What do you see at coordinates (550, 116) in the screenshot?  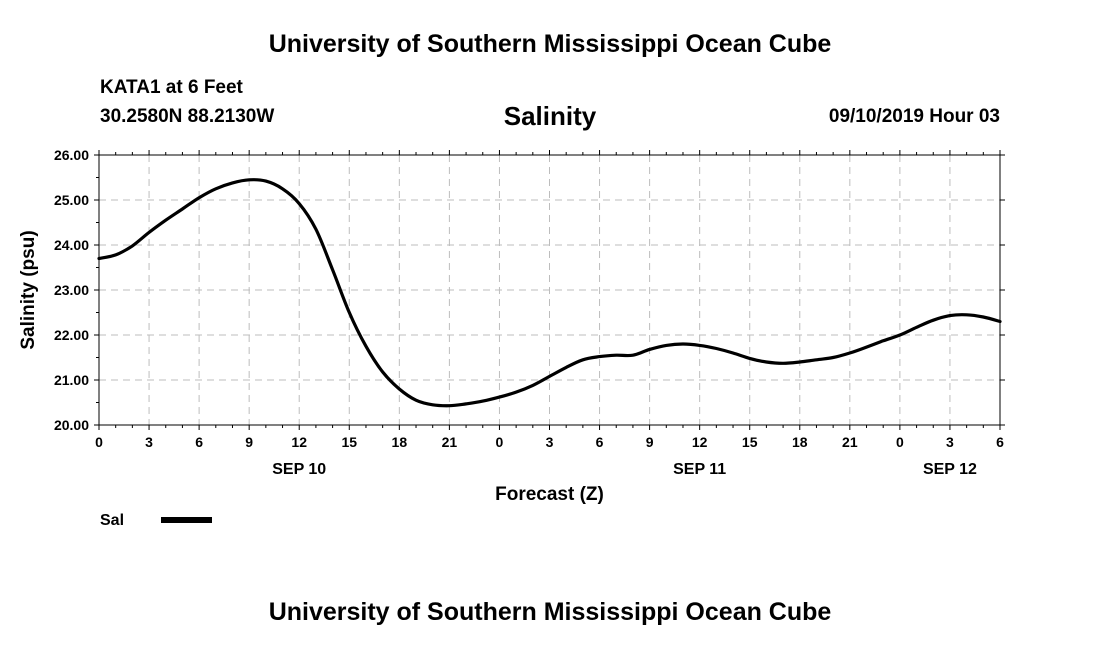 I see `variable-title: Salinity` at bounding box center [550, 116].